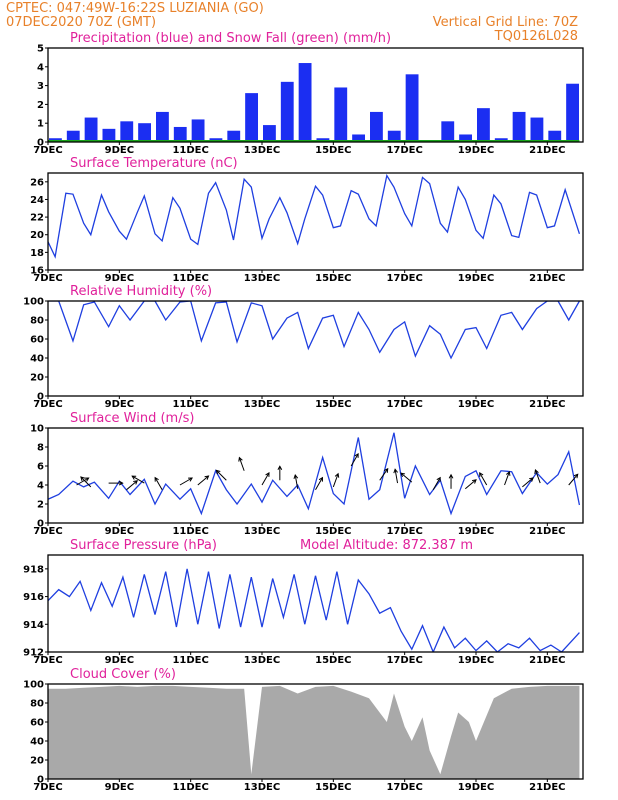  What do you see at coordinates (40, 49) in the screenshot?
I see `y-tick-label: 5` at bounding box center [40, 49].